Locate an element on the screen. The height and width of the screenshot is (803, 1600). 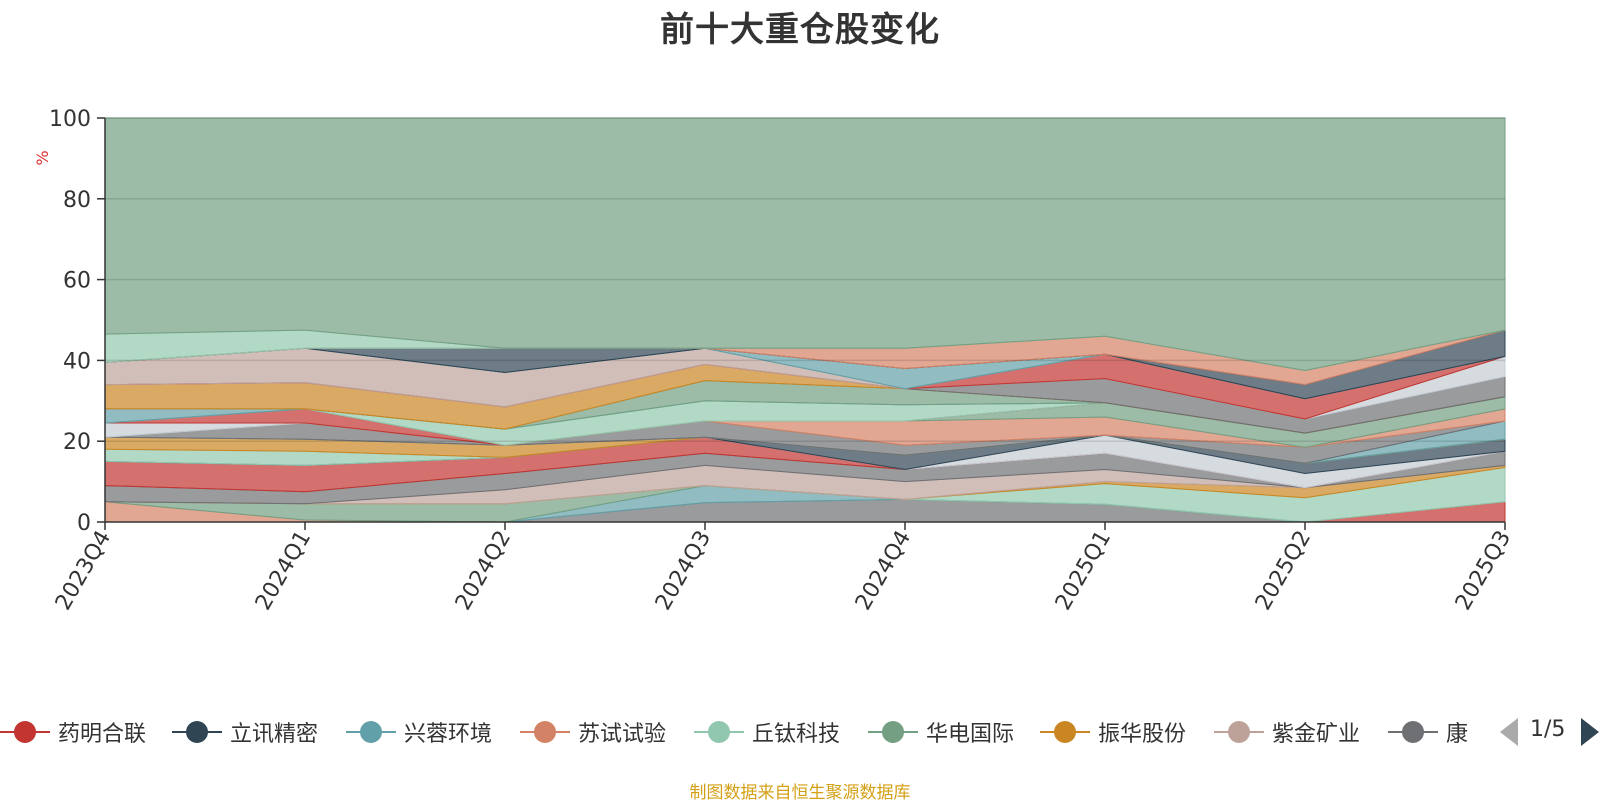
legend-pager: 1/5 is located at coordinates (1550, 732).